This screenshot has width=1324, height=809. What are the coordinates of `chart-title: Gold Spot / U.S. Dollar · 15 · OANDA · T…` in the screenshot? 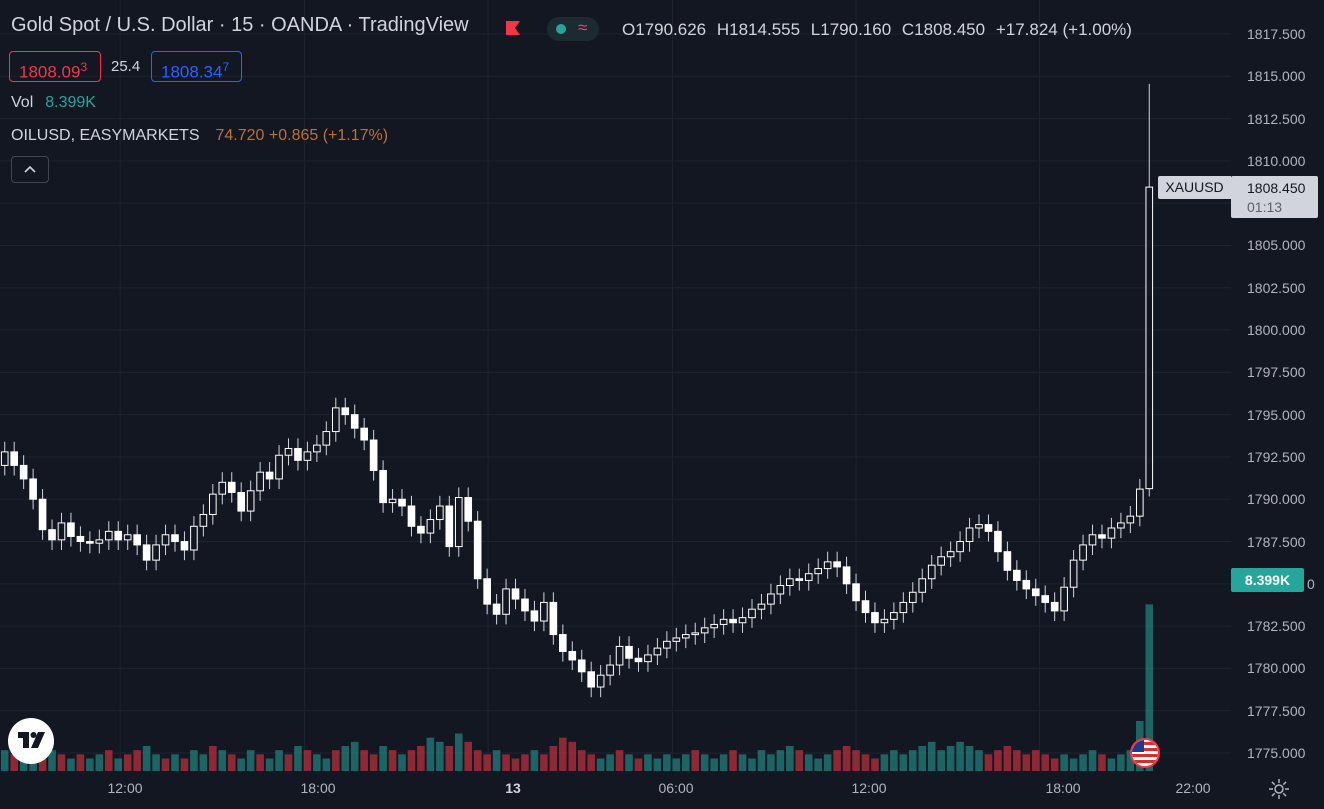 It's located at (240, 25).